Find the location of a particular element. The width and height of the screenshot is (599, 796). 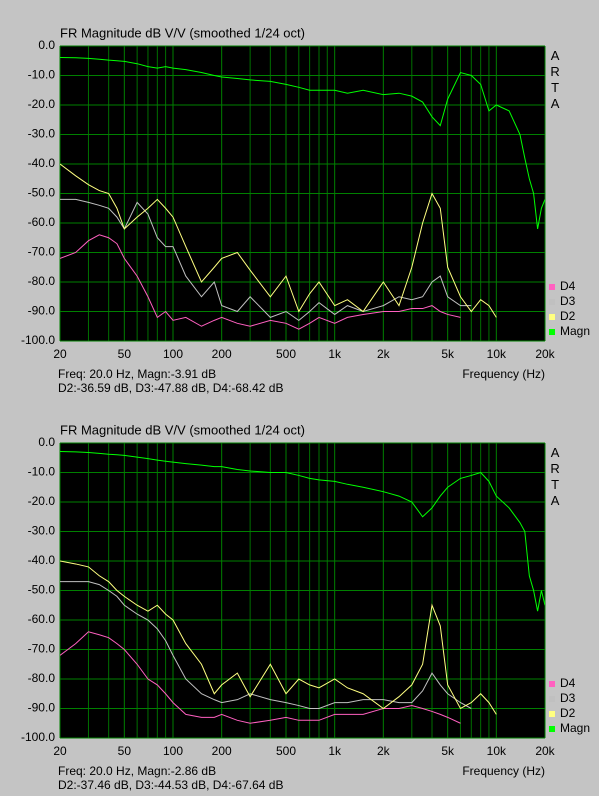

readout: D2:-37.46 dB, D3:-44.53 dB, D4:-67.64 dB is located at coordinates (170, 785).